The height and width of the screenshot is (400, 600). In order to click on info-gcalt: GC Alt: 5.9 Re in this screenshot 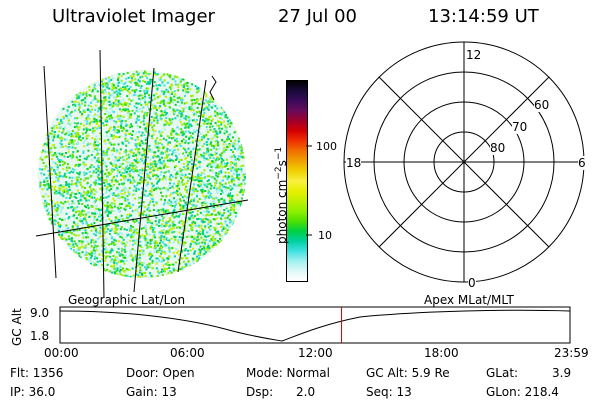, I will do `click(408, 373)`.